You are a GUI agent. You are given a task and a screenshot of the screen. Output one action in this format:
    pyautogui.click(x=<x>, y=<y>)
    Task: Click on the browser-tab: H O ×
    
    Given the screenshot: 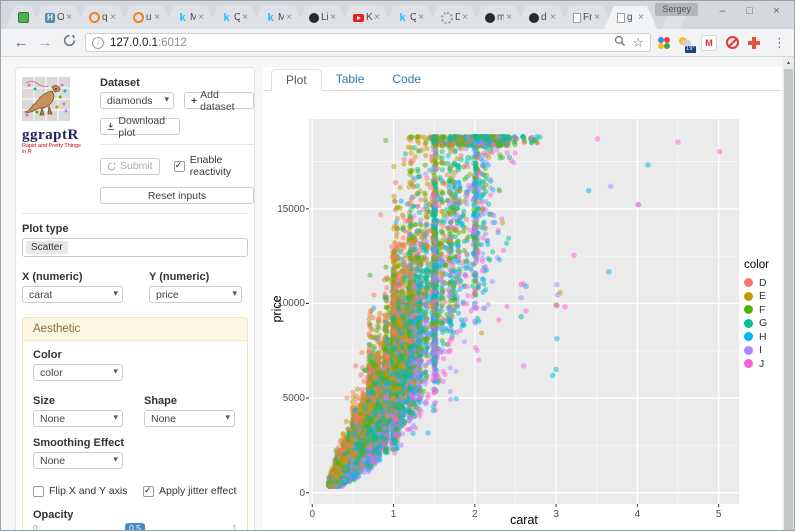 What is the action you would take?
    pyautogui.click(x=58, y=17)
    